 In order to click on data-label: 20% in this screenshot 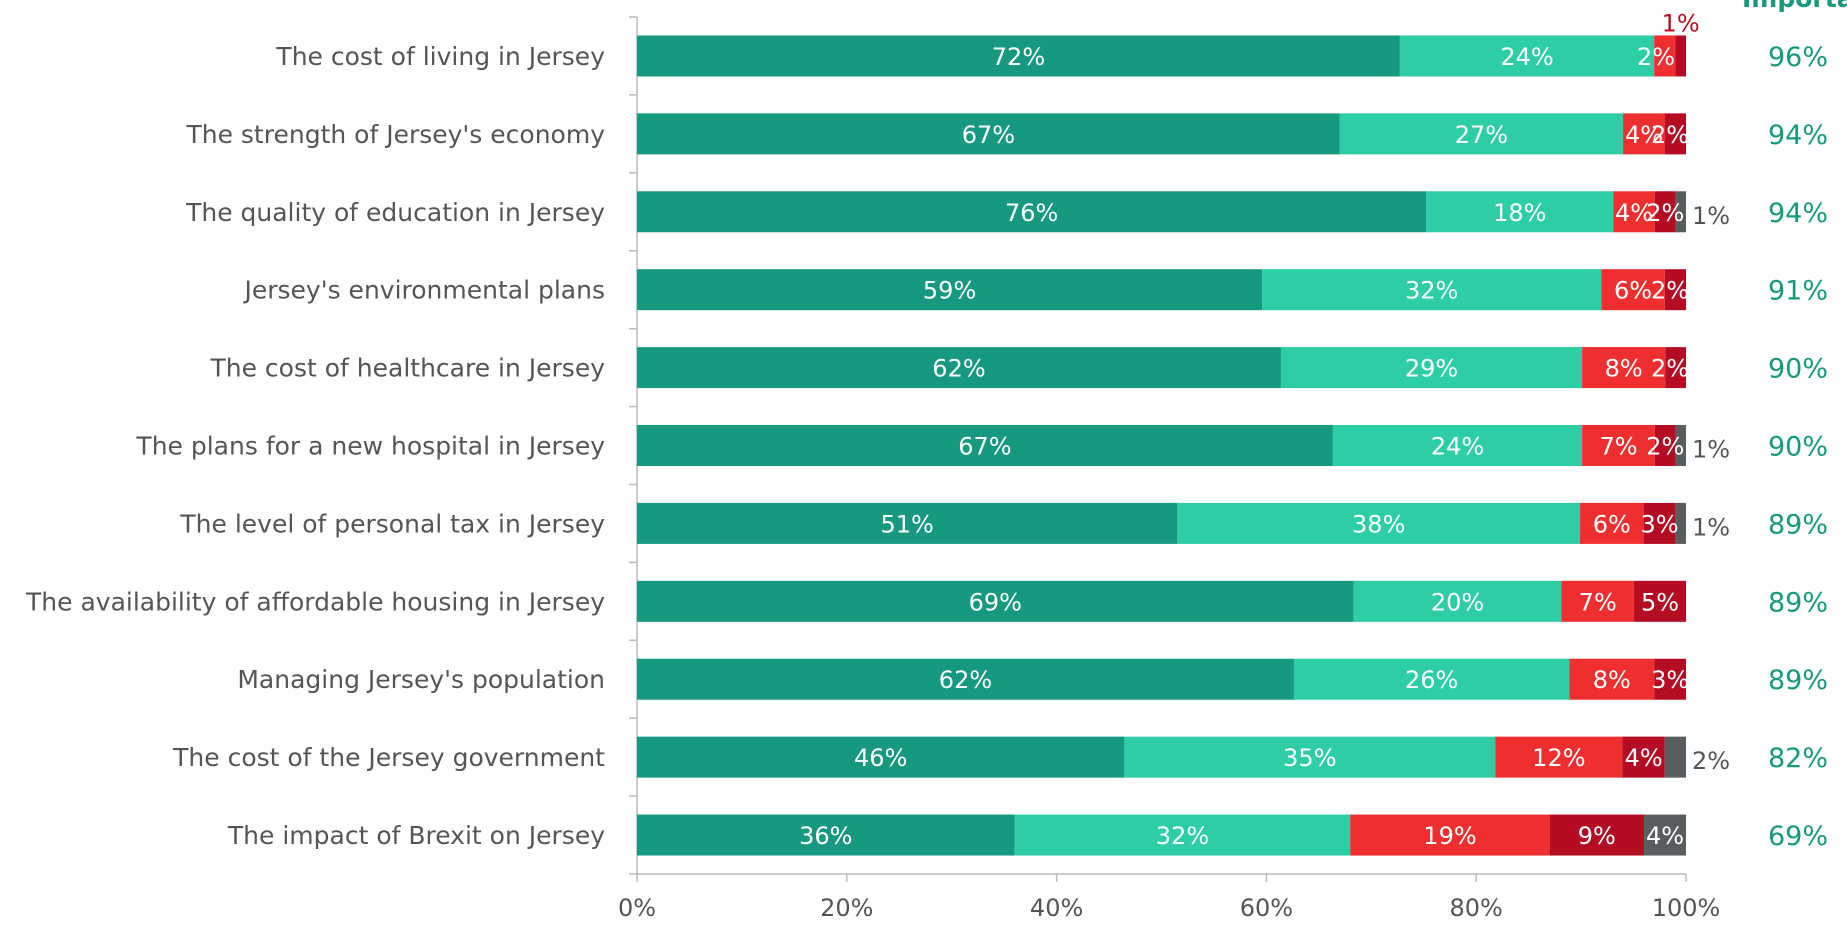, I will do `click(1457, 602)`.